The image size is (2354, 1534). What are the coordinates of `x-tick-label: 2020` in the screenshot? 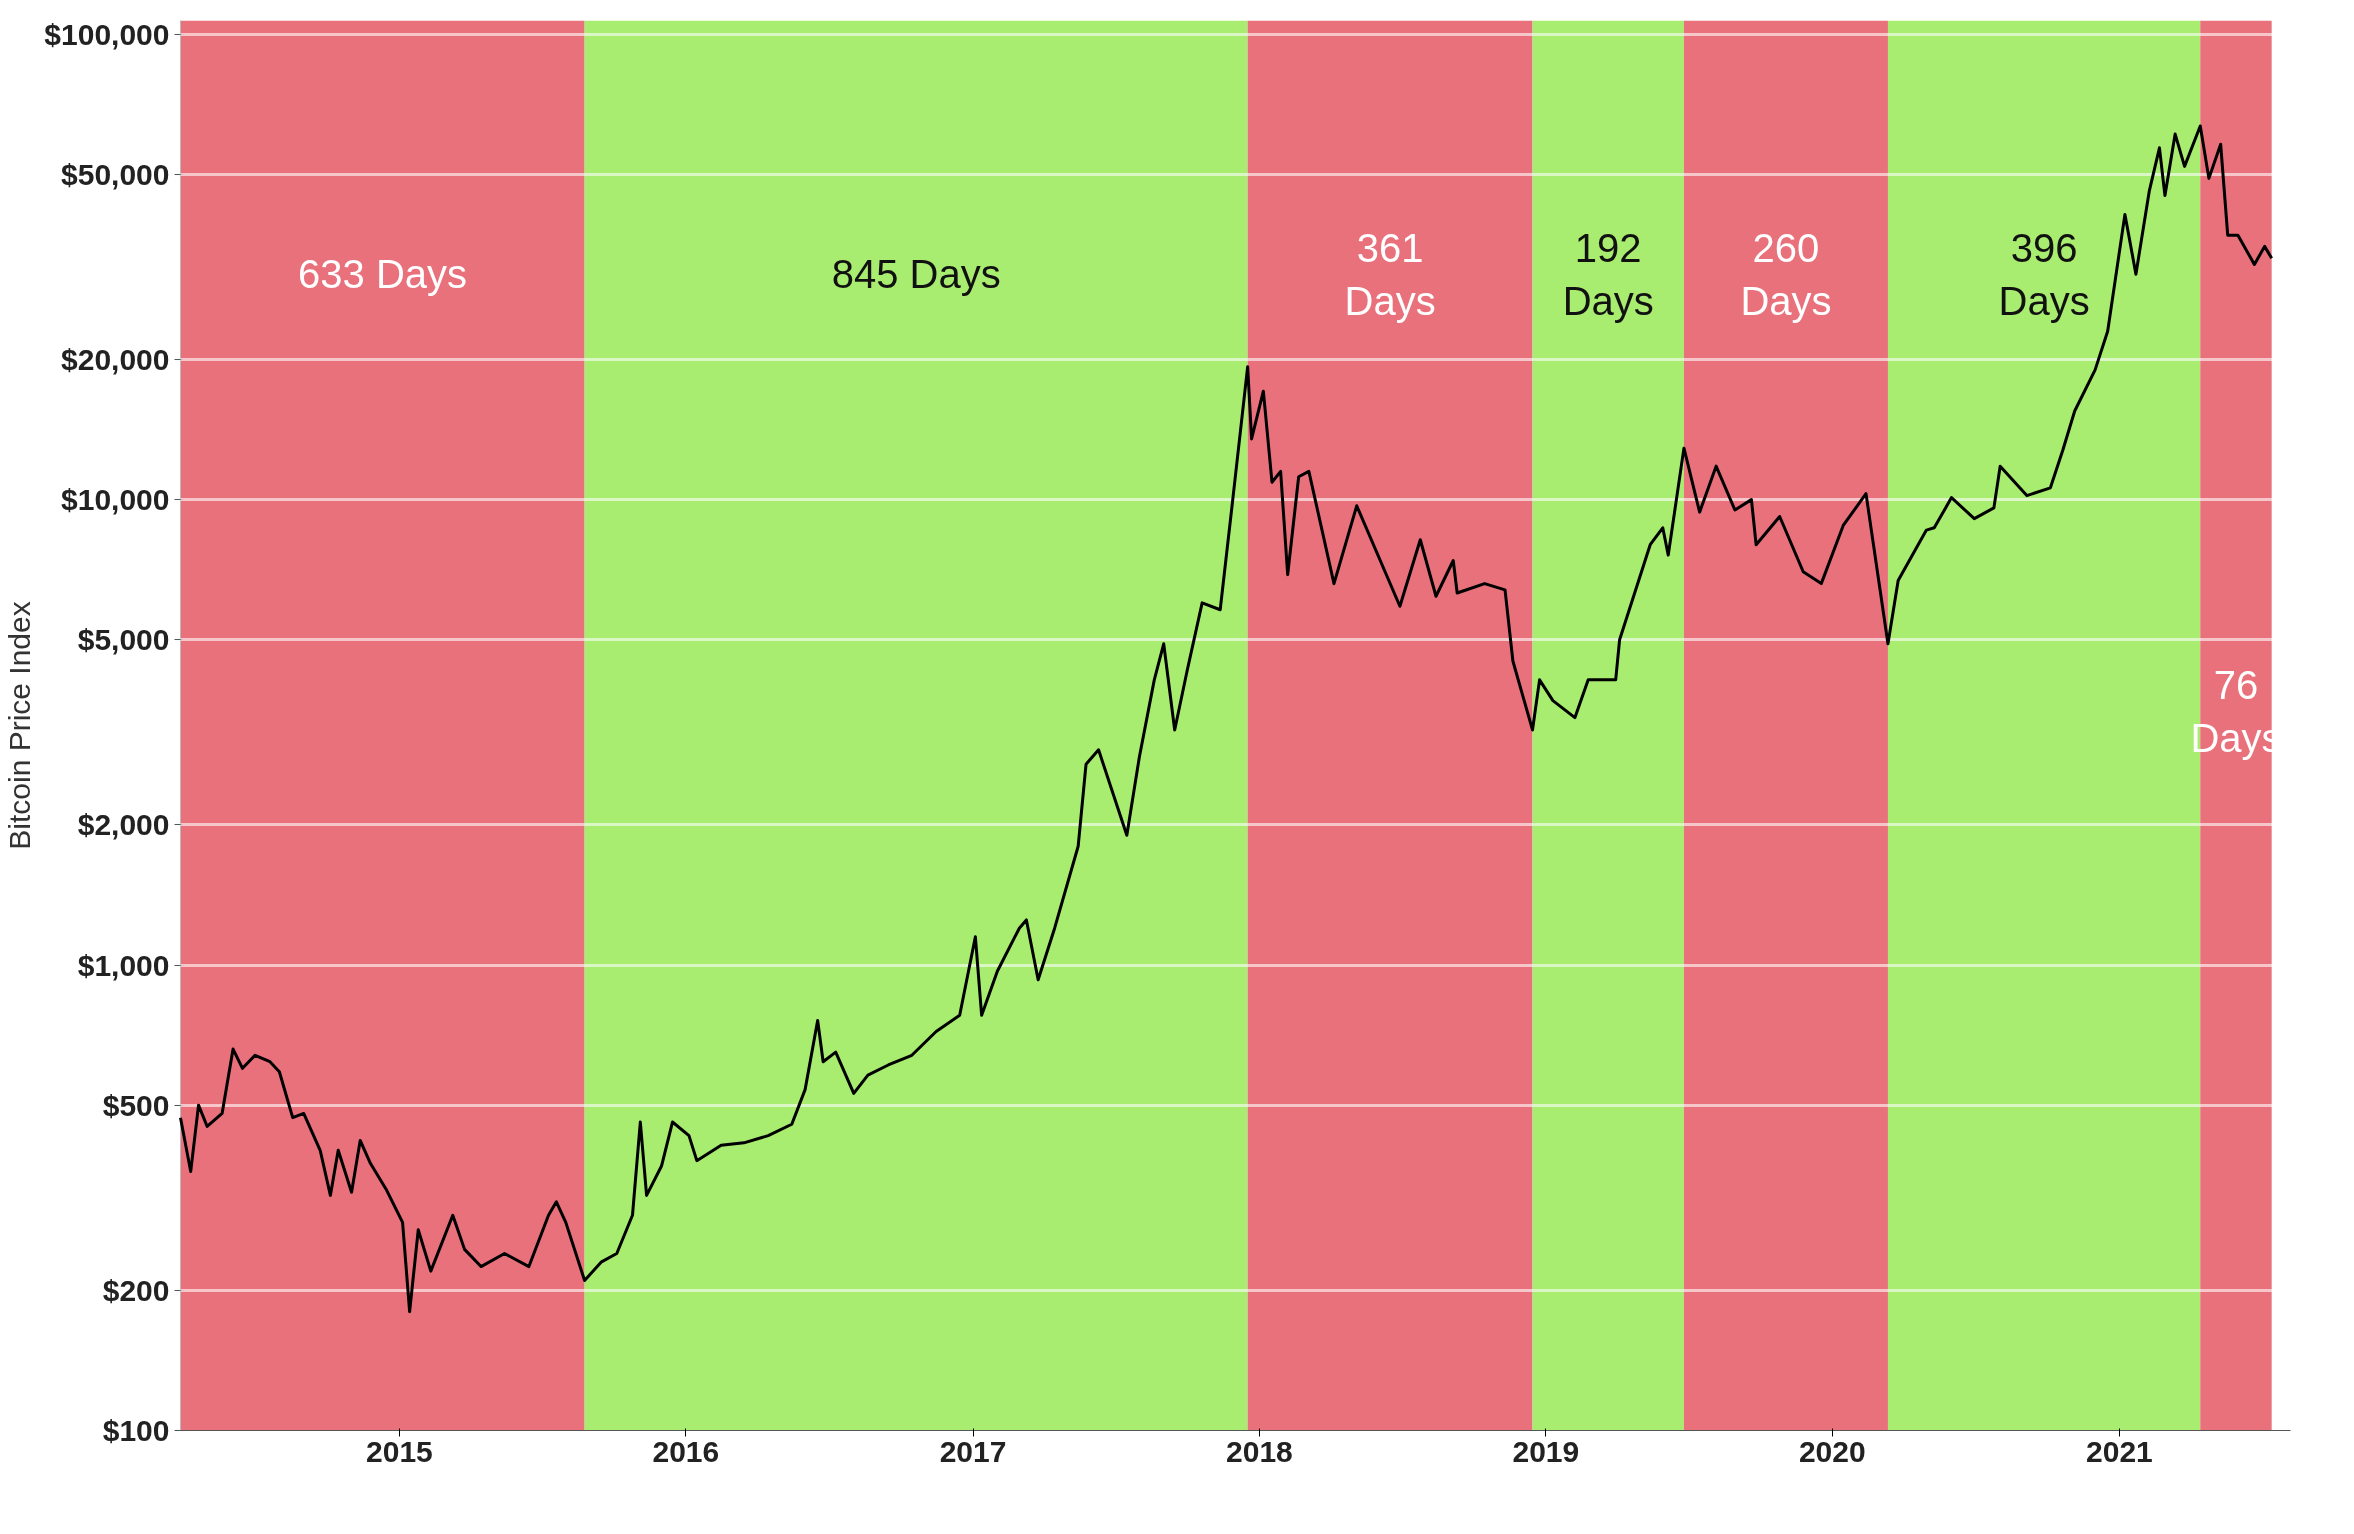 It's located at (1832, 1451).